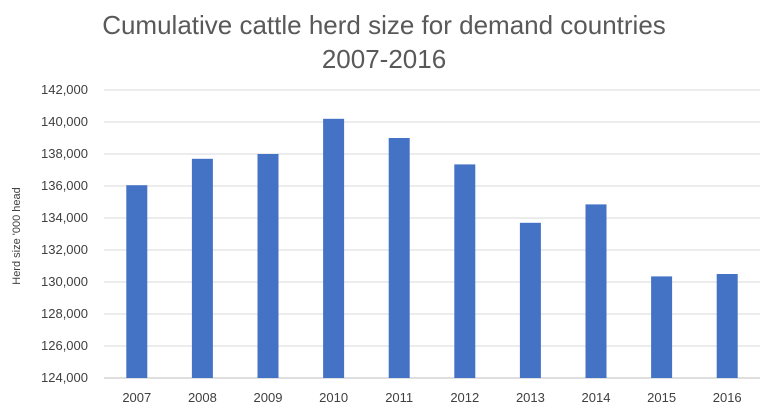 This screenshot has width=768, height=413. Describe the element at coordinates (727, 397) in the screenshot. I see `x-tick-label-2016: 2016` at that location.